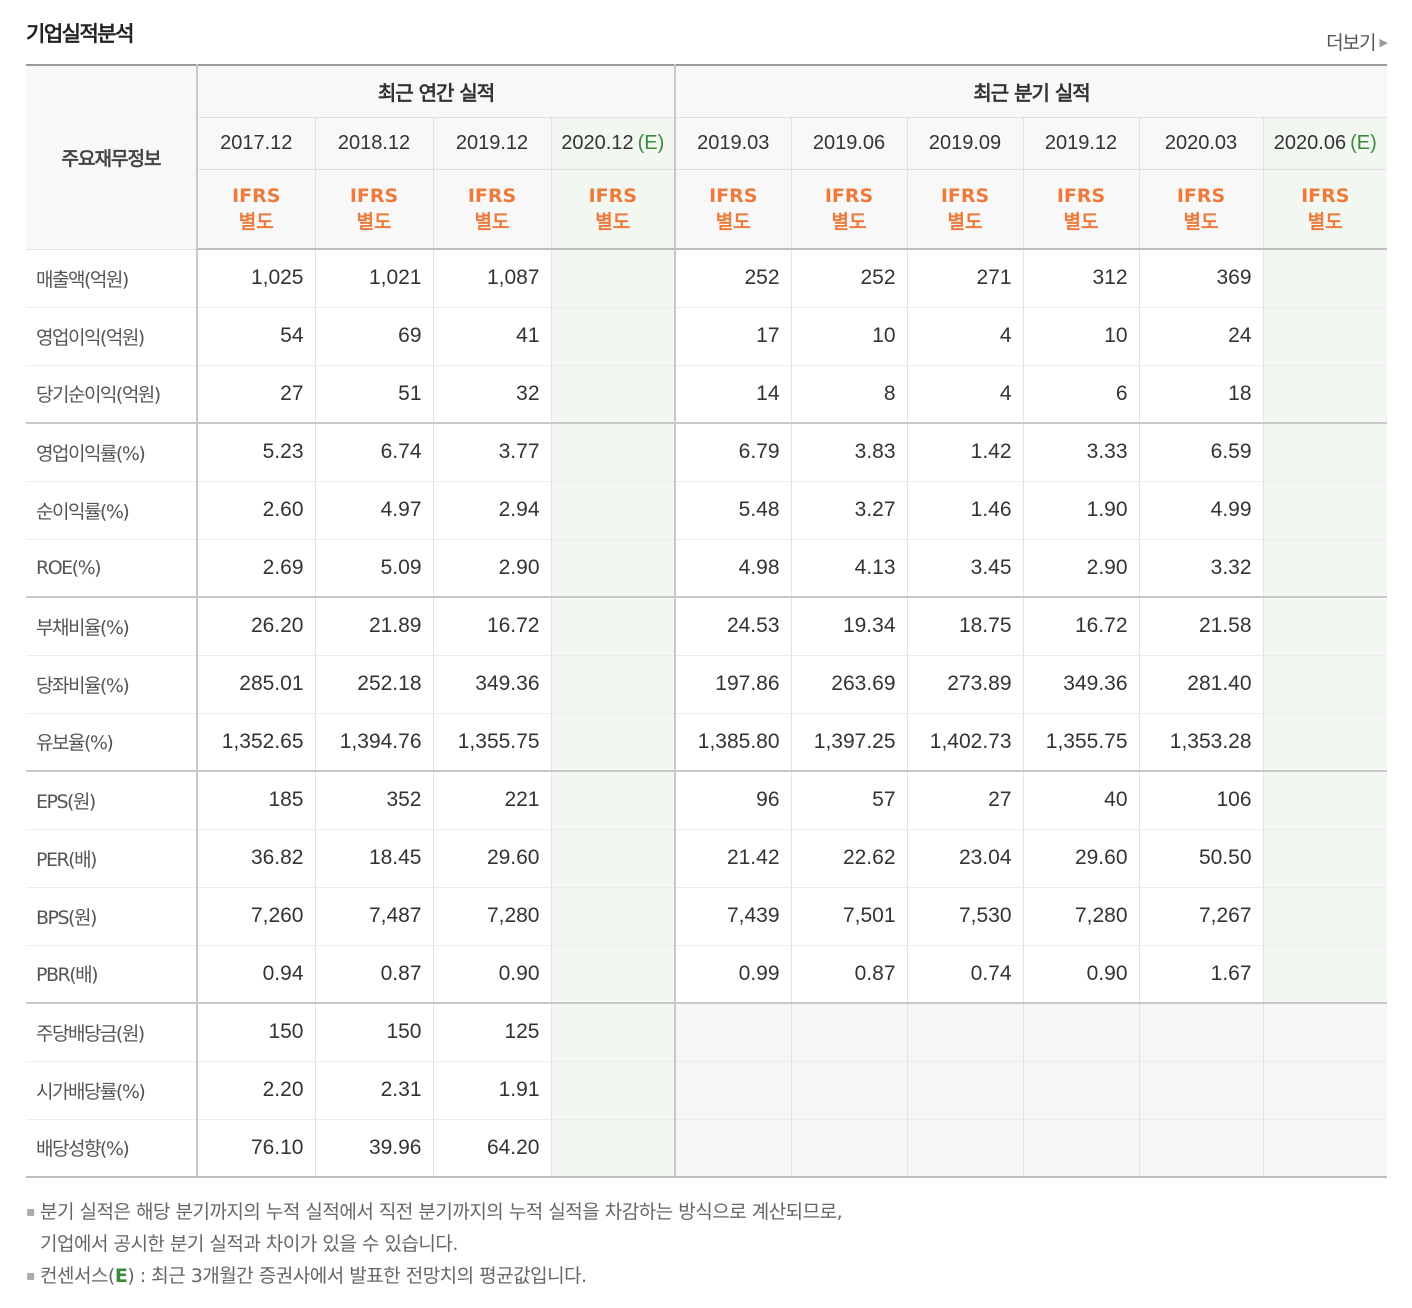 The image size is (1412, 1308). I want to click on row-label: 순이익률(%), so click(112, 510).